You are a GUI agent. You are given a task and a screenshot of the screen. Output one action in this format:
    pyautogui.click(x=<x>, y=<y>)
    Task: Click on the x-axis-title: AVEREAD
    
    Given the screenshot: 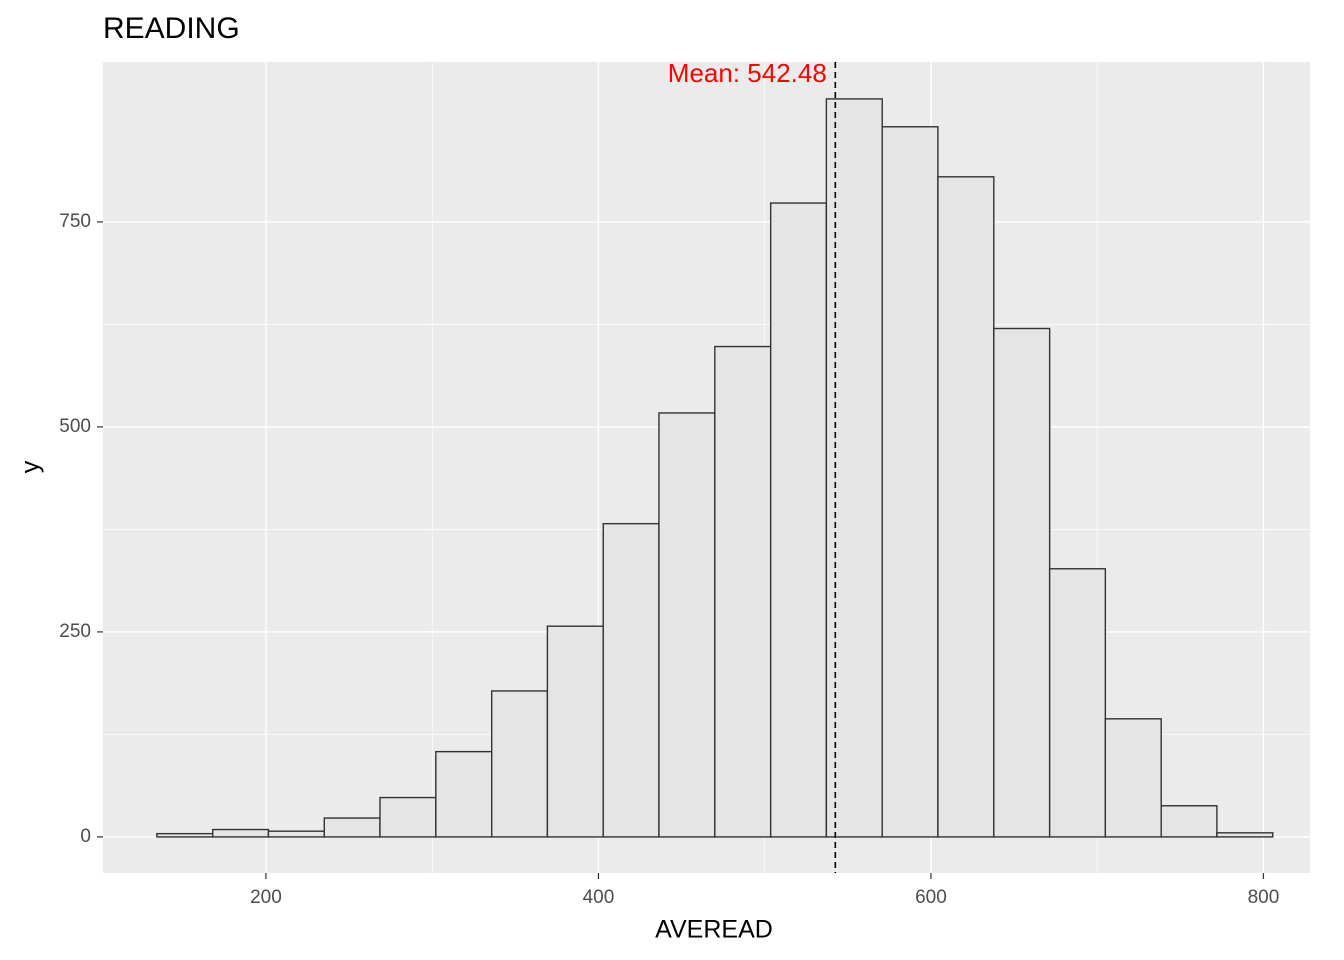 What is the action you would take?
    pyautogui.click(x=714, y=930)
    